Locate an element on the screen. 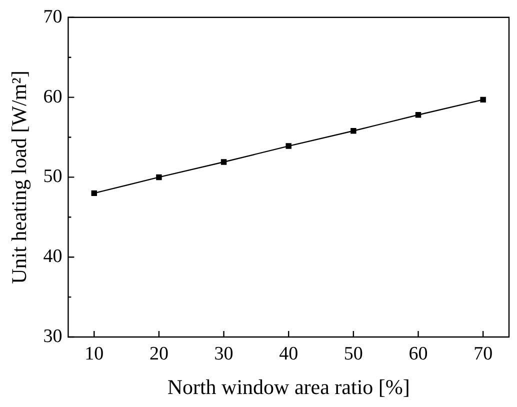  x-axis-title: North window area ratio [%] is located at coordinates (288, 386).